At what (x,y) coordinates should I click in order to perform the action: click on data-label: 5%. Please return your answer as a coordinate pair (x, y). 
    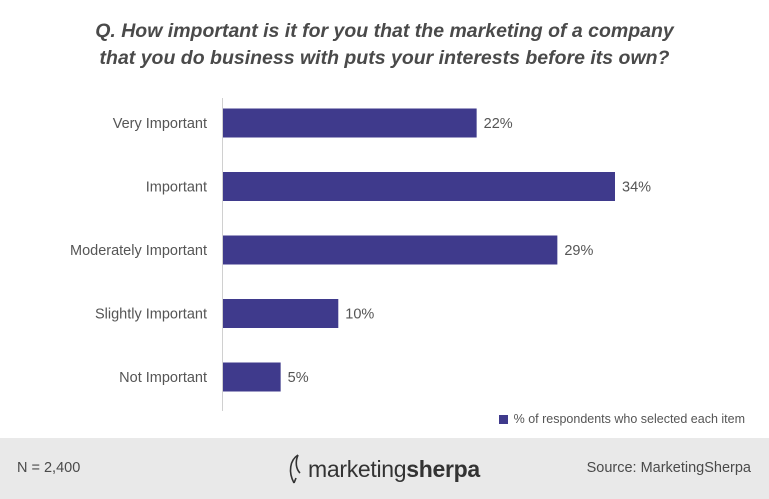
    Looking at the image, I should click on (298, 378).